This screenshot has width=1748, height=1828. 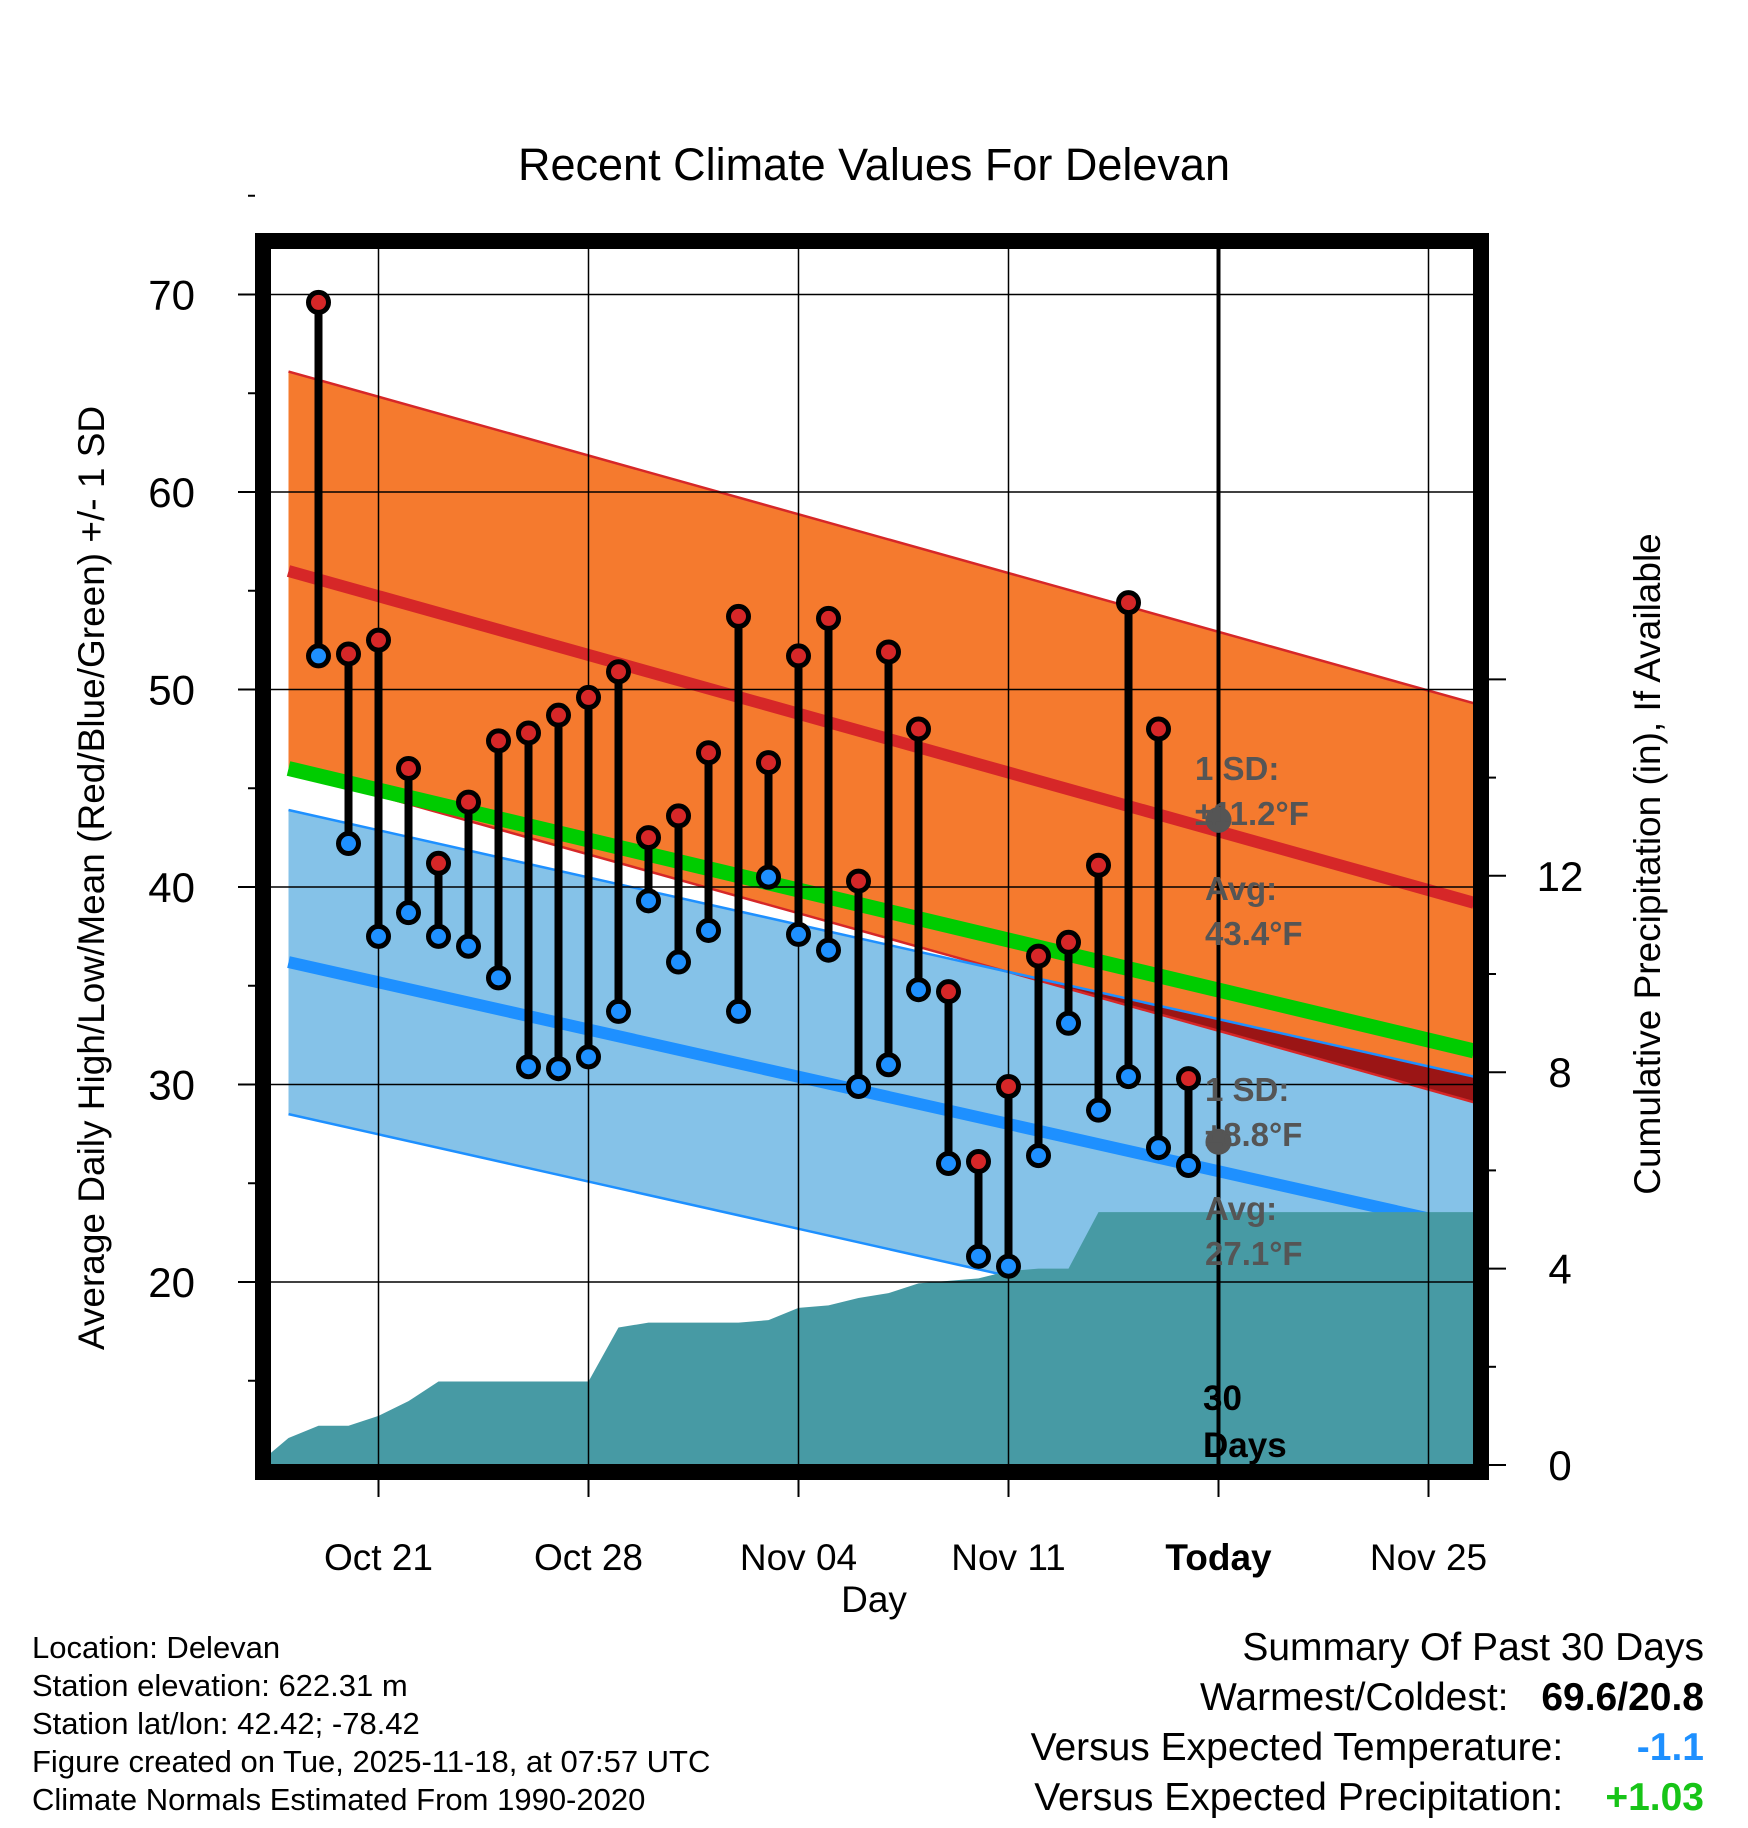 What do you see at coordinates (1560, 876) in the screenshot?
I see `y2-tick-label: 12` at bounding box center [1560, 876].